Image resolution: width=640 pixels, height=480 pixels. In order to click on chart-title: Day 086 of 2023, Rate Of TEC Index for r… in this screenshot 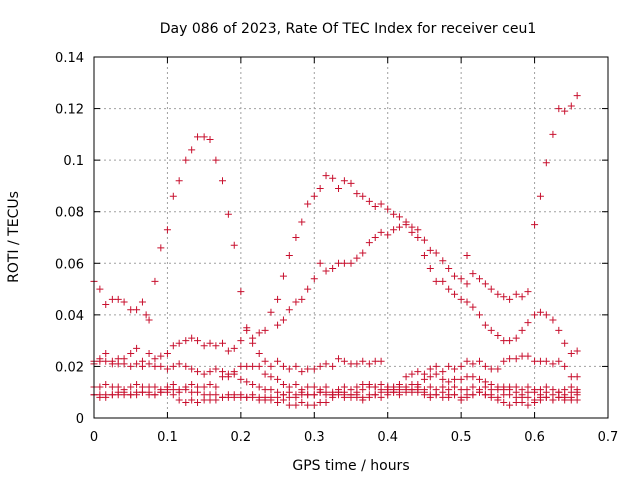, I will do `click(348, 29)`.